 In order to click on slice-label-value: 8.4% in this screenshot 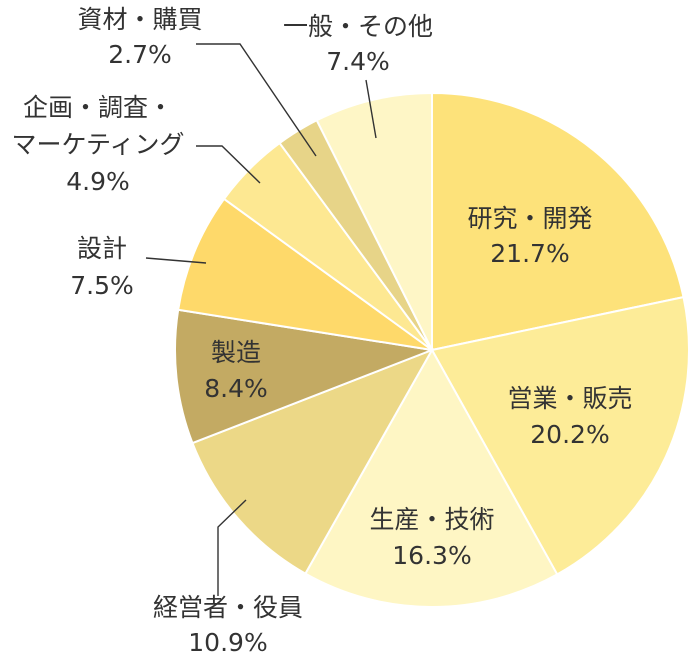, I will do `click(236, 388)`.